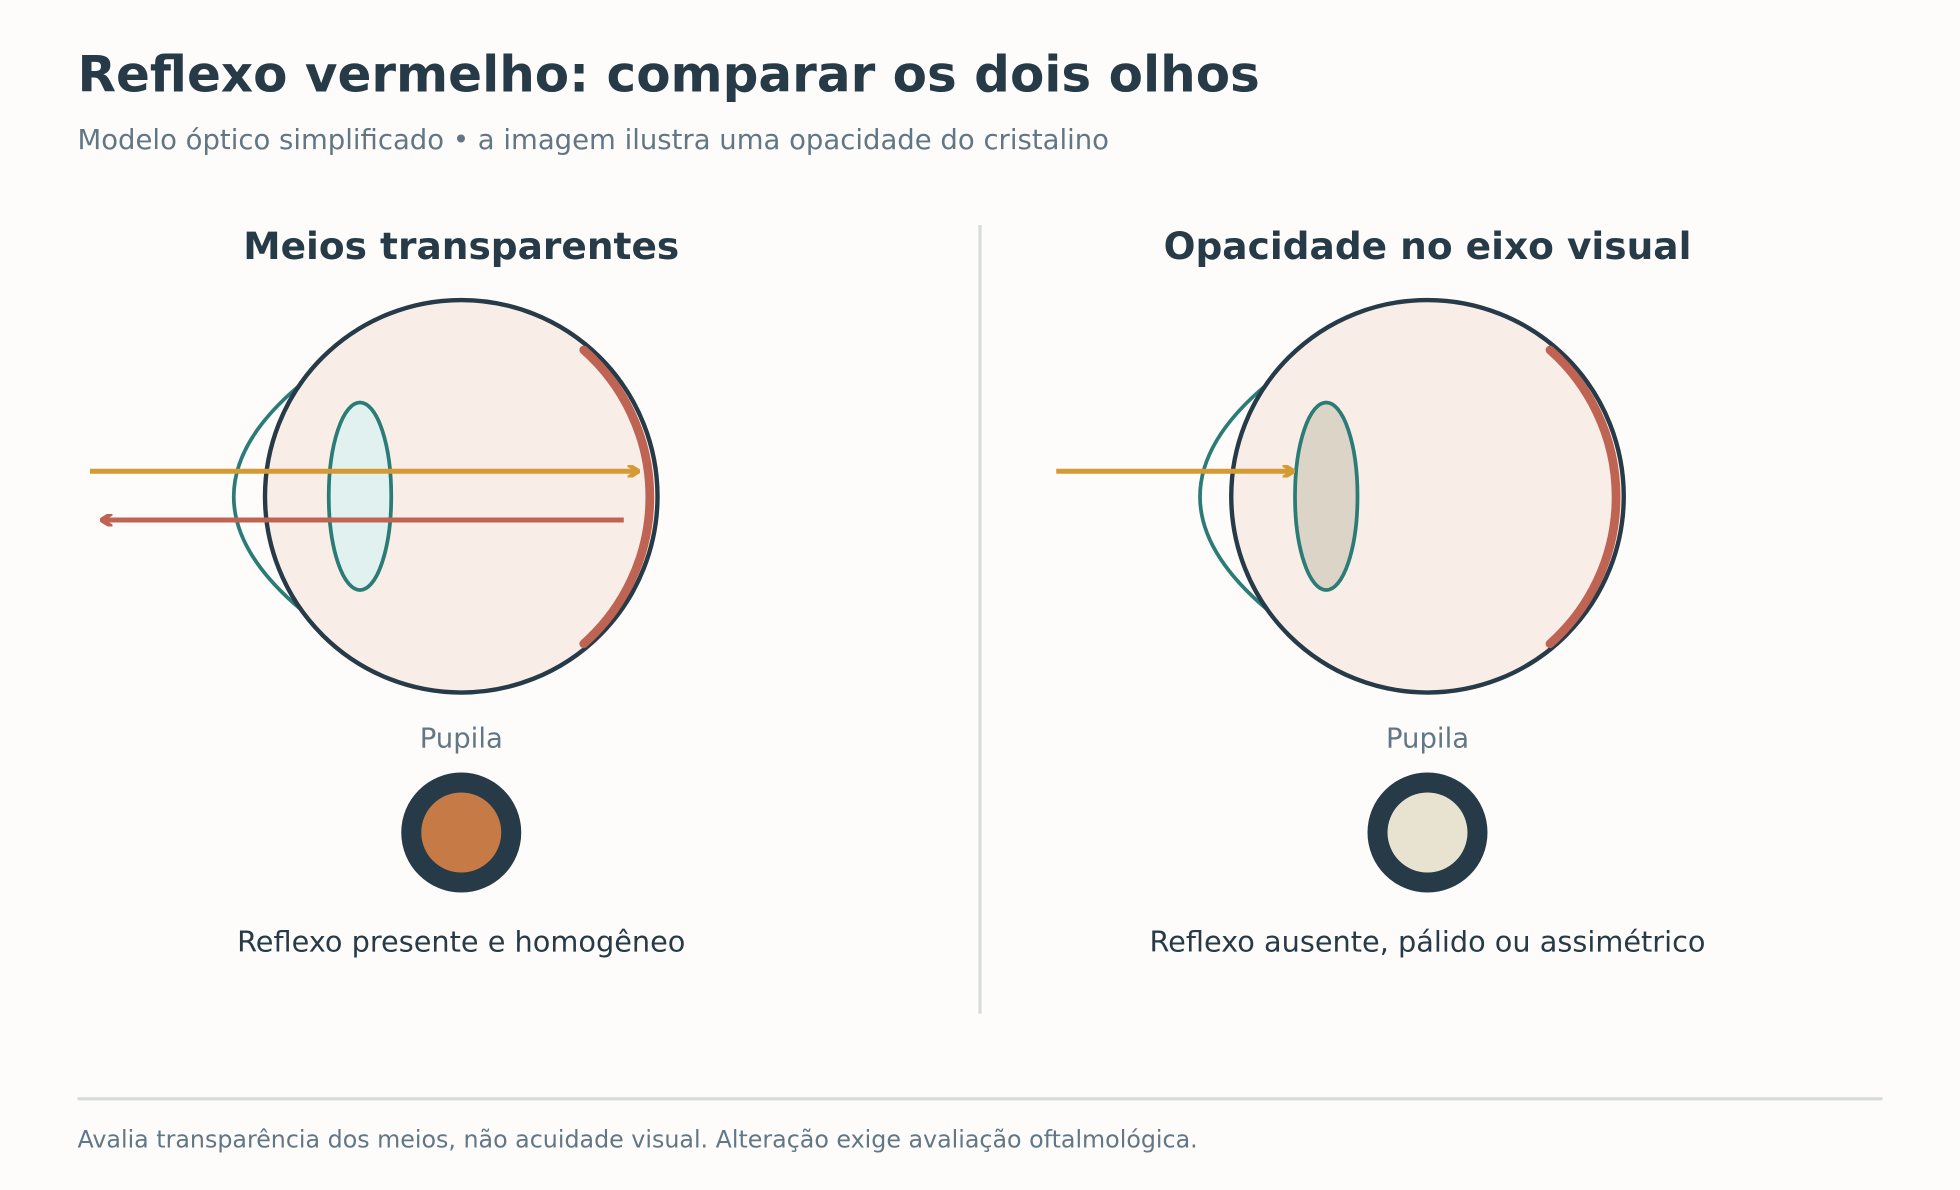 The width and height of the screenshot is (1960, 1190). What do you see at coordinates (669, 74) in the screenshot?
I see `title: Reflexo vermelho: comparar os dois olhos` at bounding box center [669, 74].